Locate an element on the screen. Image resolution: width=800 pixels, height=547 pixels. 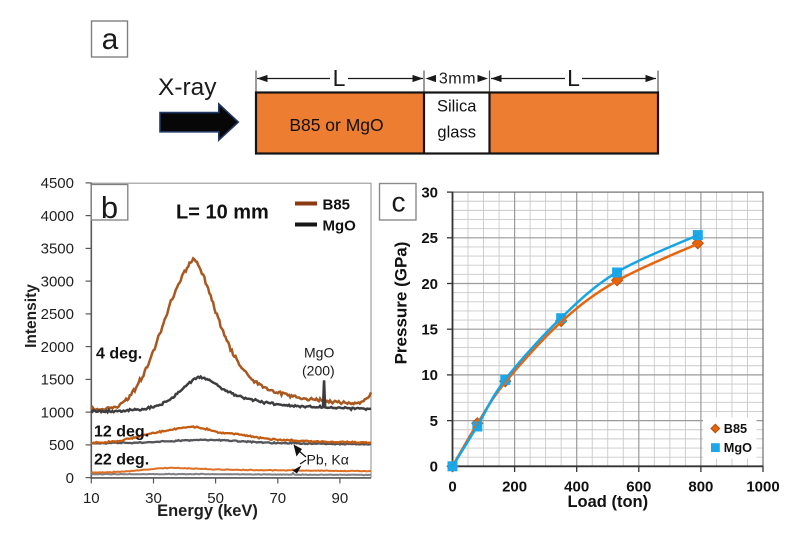
svg-text: 600 is located at coordinates (638, 487).